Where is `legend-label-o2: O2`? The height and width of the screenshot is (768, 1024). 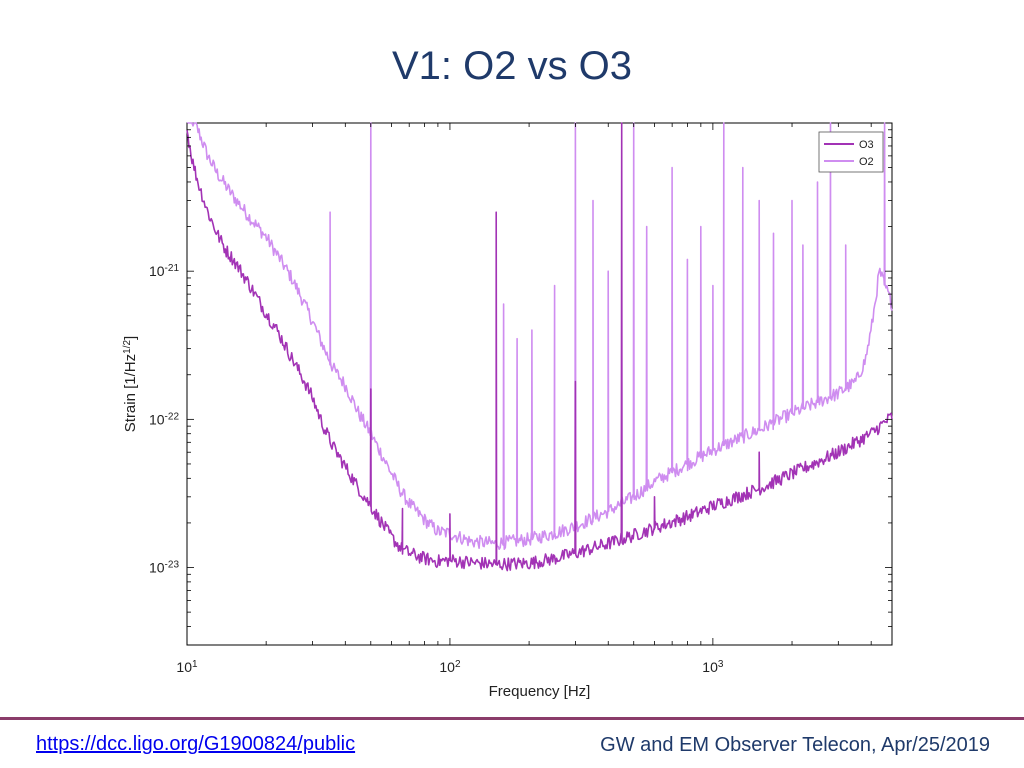 legend-label-o2: O2 is located at coordinates (866, 162).